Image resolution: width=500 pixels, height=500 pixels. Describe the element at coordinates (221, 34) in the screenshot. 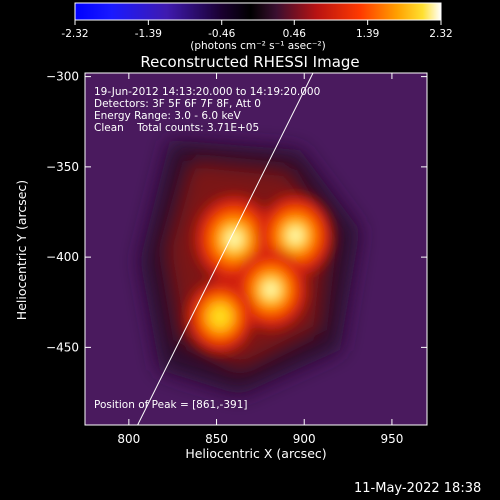

I see `colorbar-tick-label: -0.46` at that location.